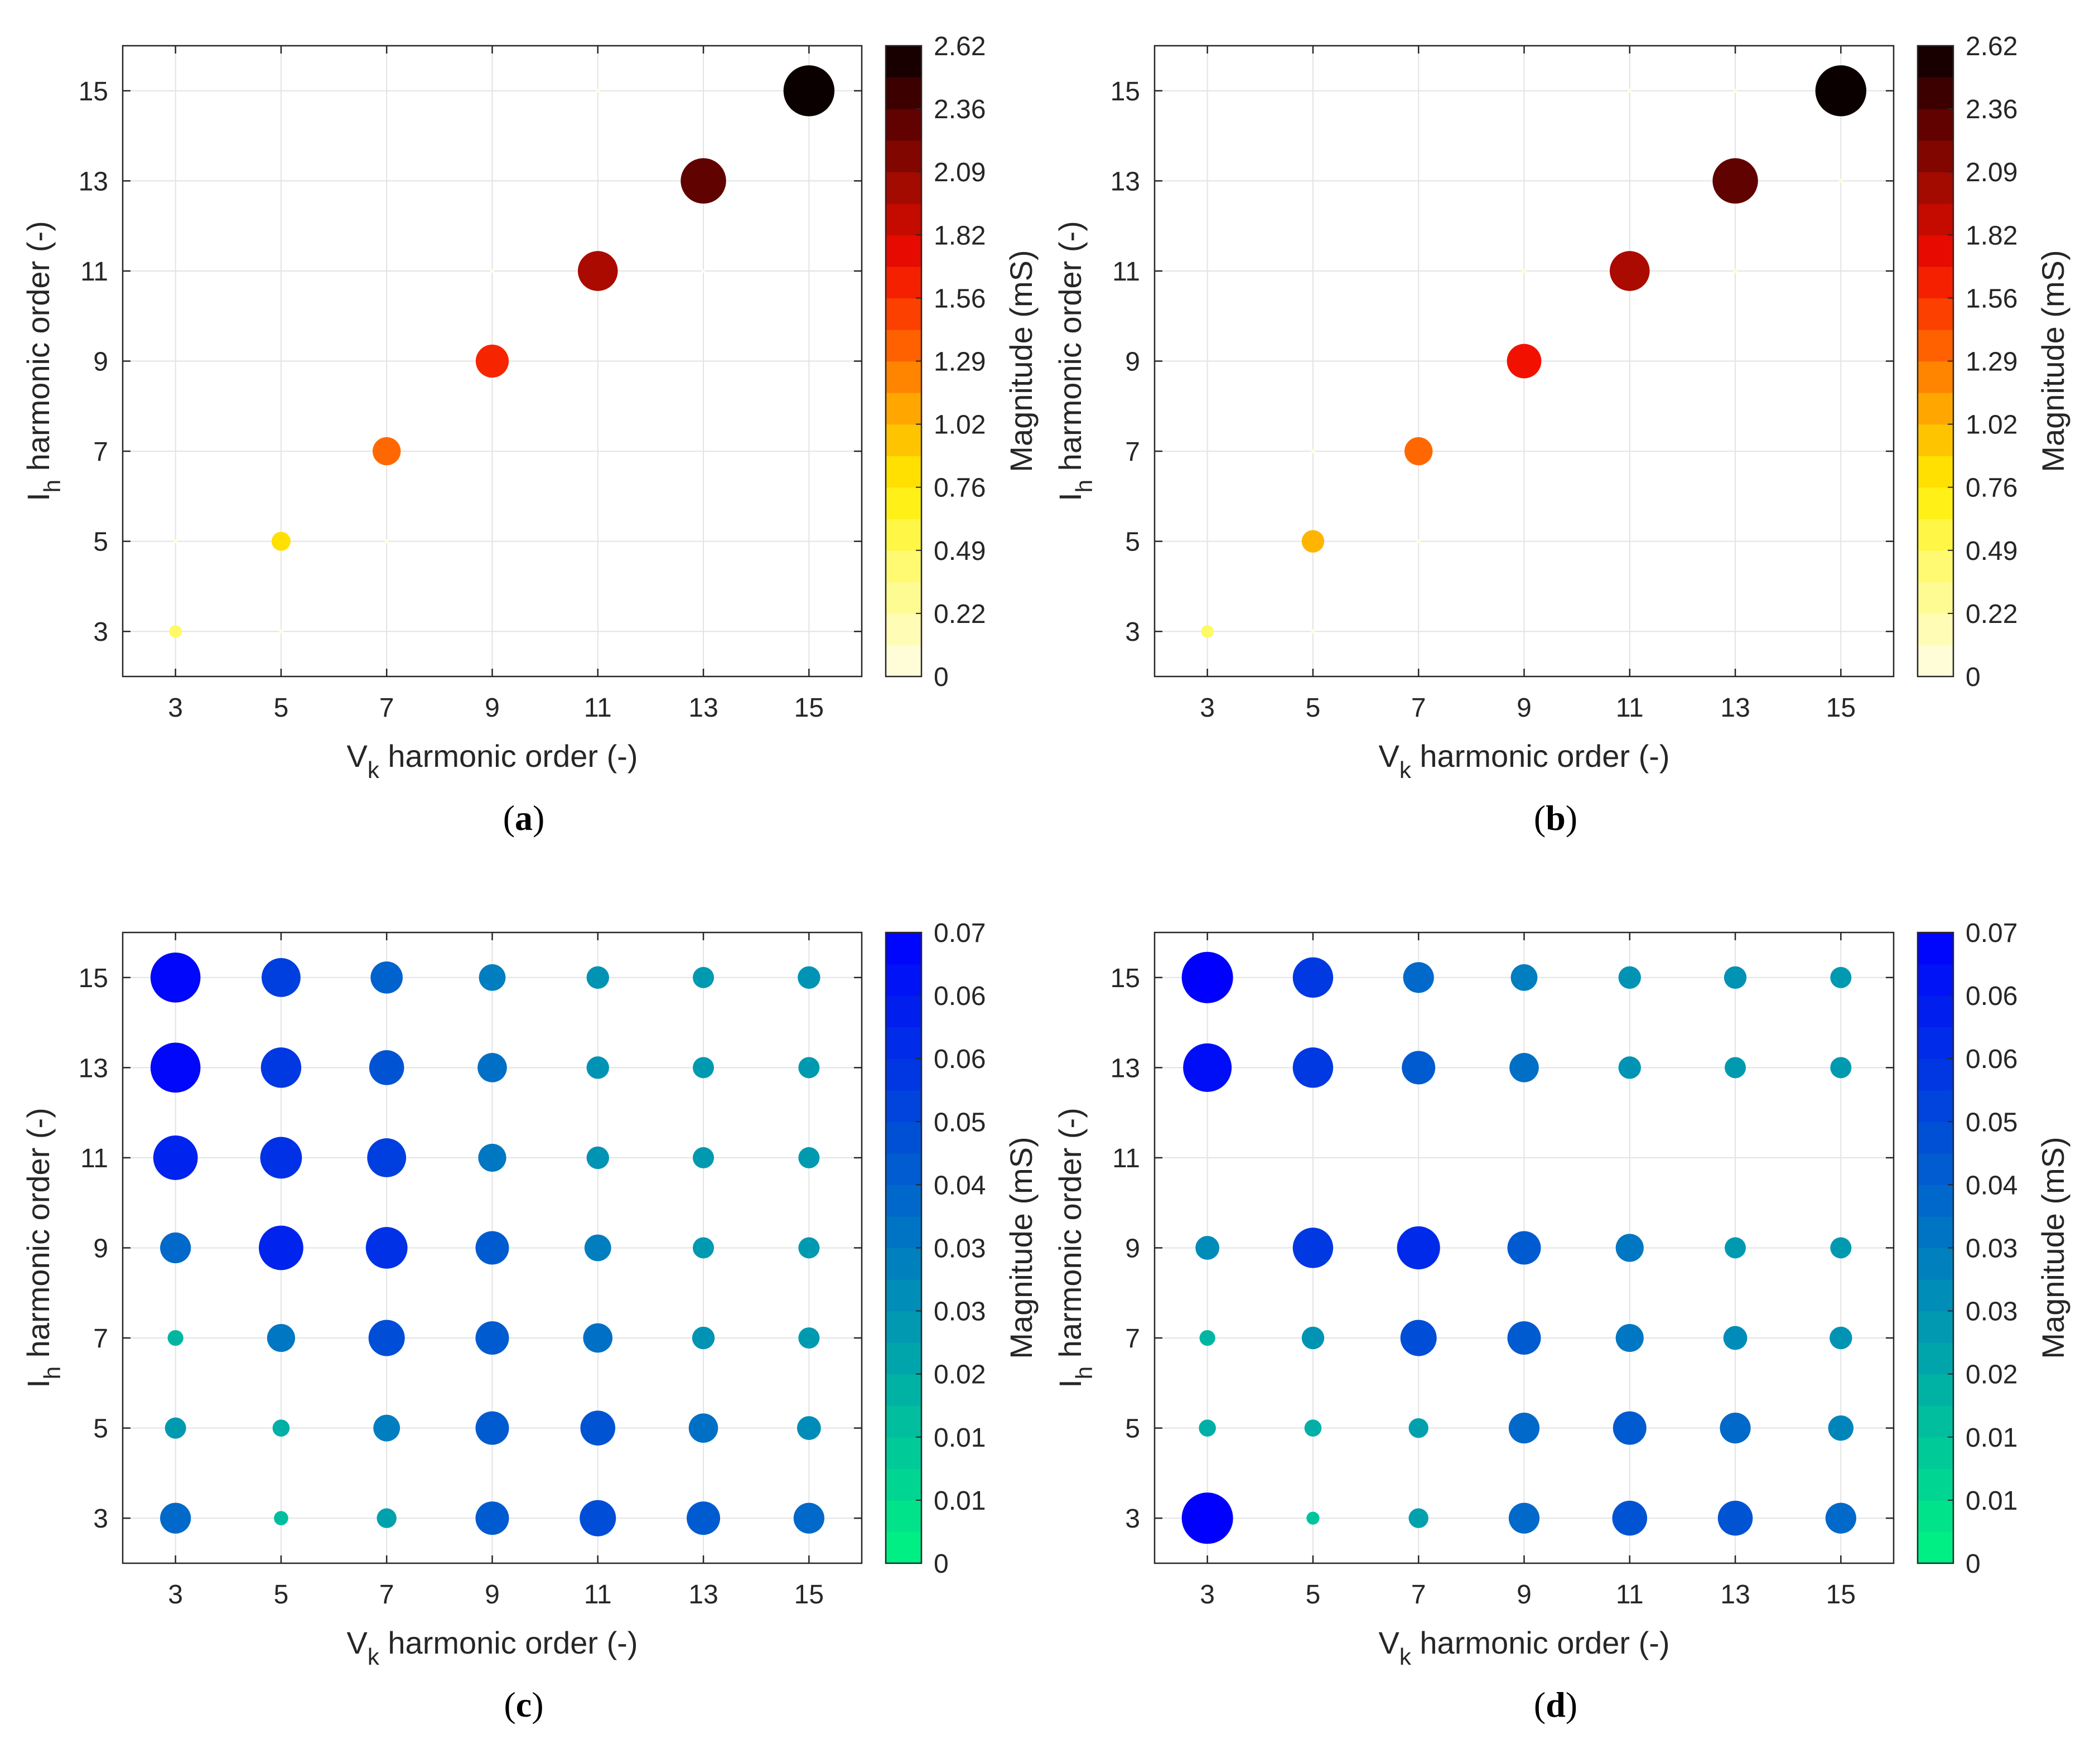  Describe the element at coordinates (960, 1375) in the screenshot. I see `colorbar-tick-label: 0.02` at that location.